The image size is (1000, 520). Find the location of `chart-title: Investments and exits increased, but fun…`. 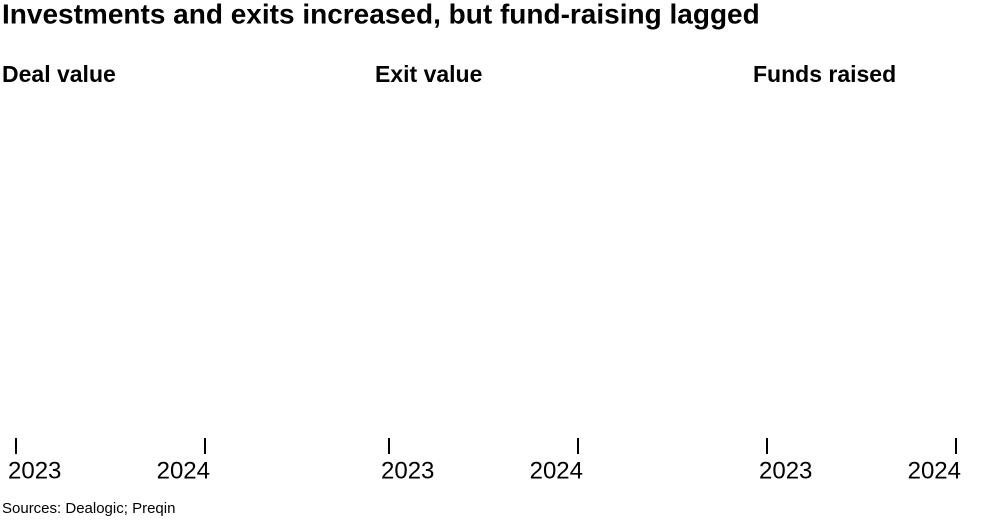

chart-title: Investments and exits increased, but fun… is located at coordinates (381, 14).